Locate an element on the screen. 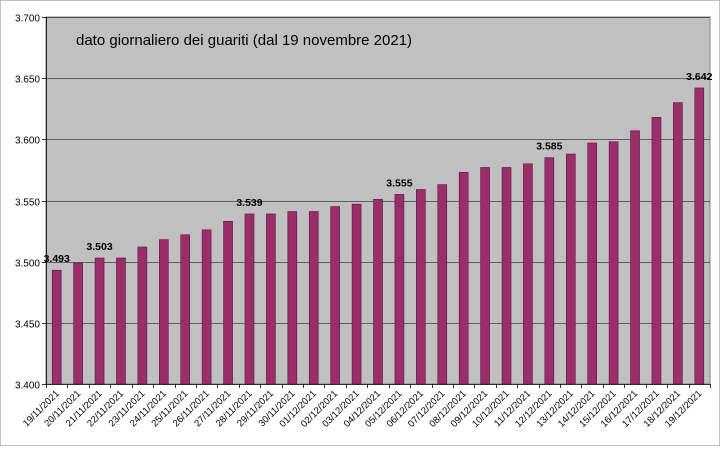 This screenshot has width=720, height=451. y-tick-label: 3.700 is located at coordinates (27, 19).